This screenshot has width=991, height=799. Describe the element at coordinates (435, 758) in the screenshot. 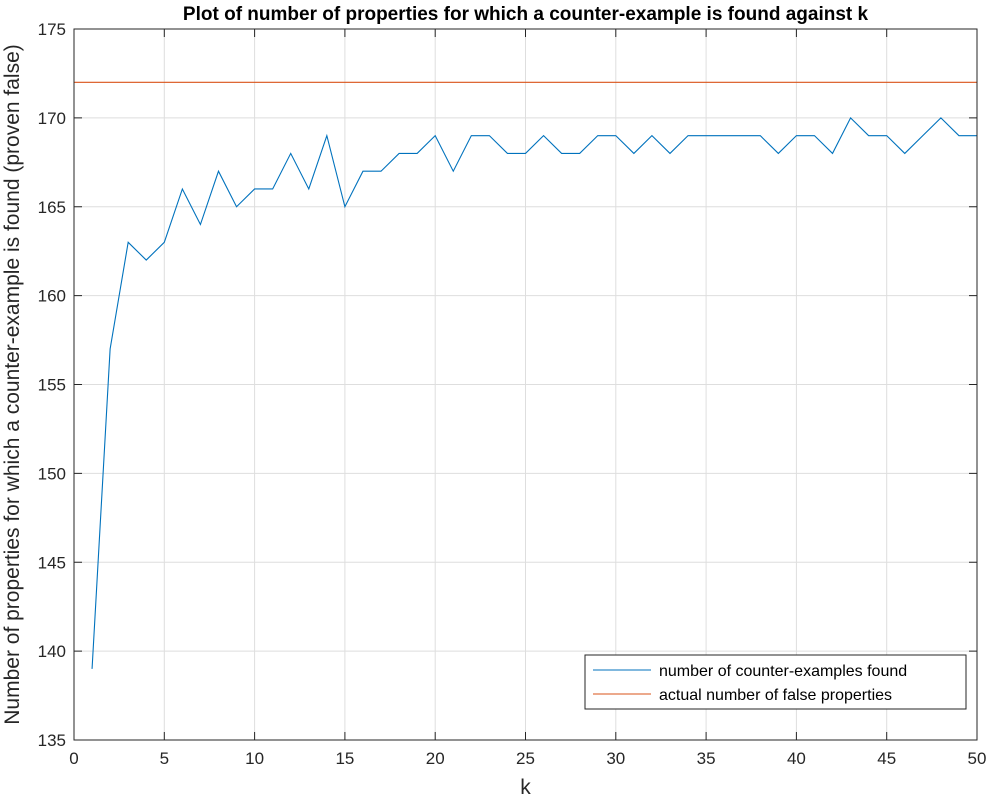

I see `x-tick-label: 20` at that location.